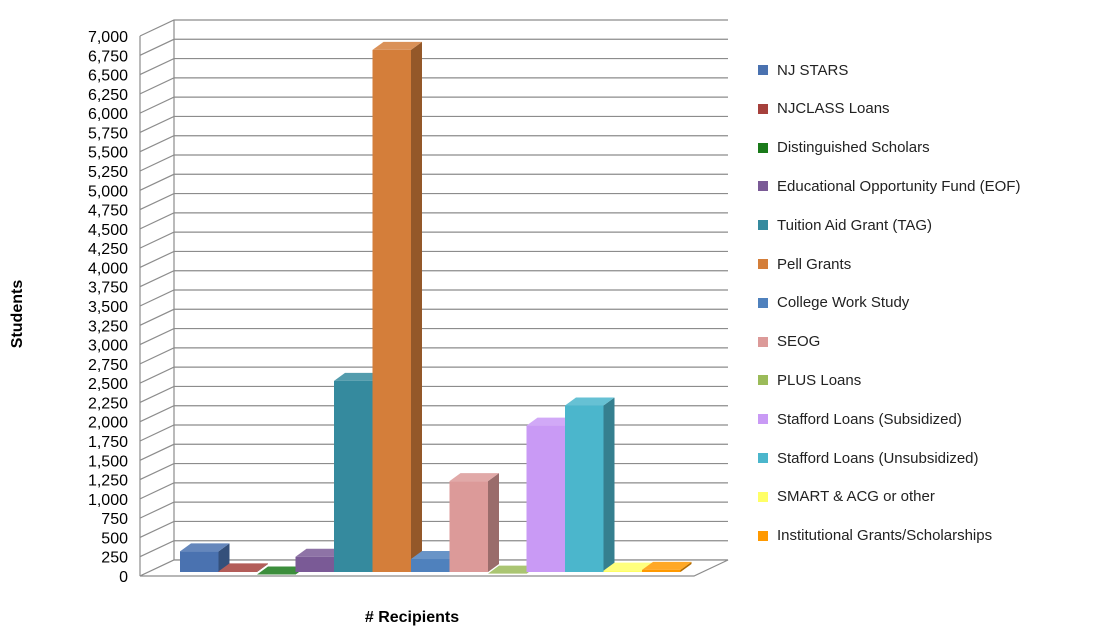 The width and height of the screenshot is (1115, 631). I want to click on legend-item: Stafford Loans (Subsidized), so click(860, 419).